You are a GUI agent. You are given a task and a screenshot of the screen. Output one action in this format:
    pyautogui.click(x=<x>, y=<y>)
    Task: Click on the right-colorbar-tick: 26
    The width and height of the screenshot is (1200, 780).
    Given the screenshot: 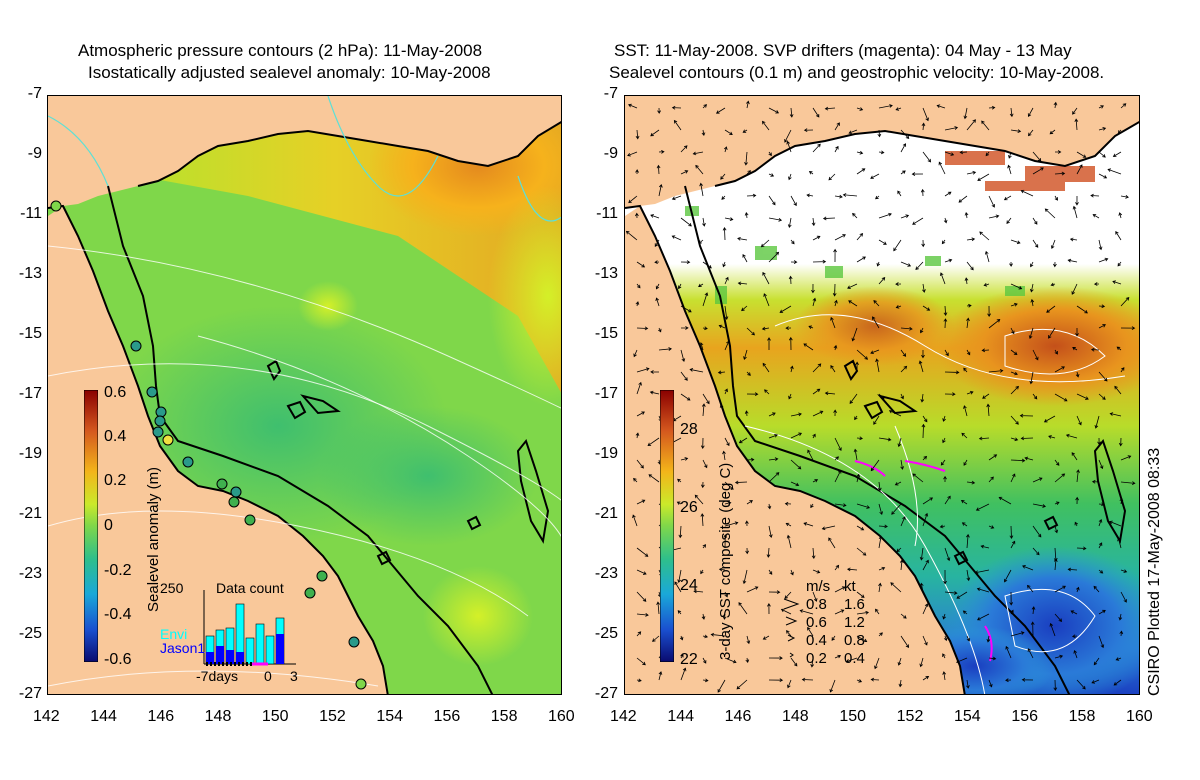 What is the action you would take?
    pyautogui.click(x=689, y=507)
    